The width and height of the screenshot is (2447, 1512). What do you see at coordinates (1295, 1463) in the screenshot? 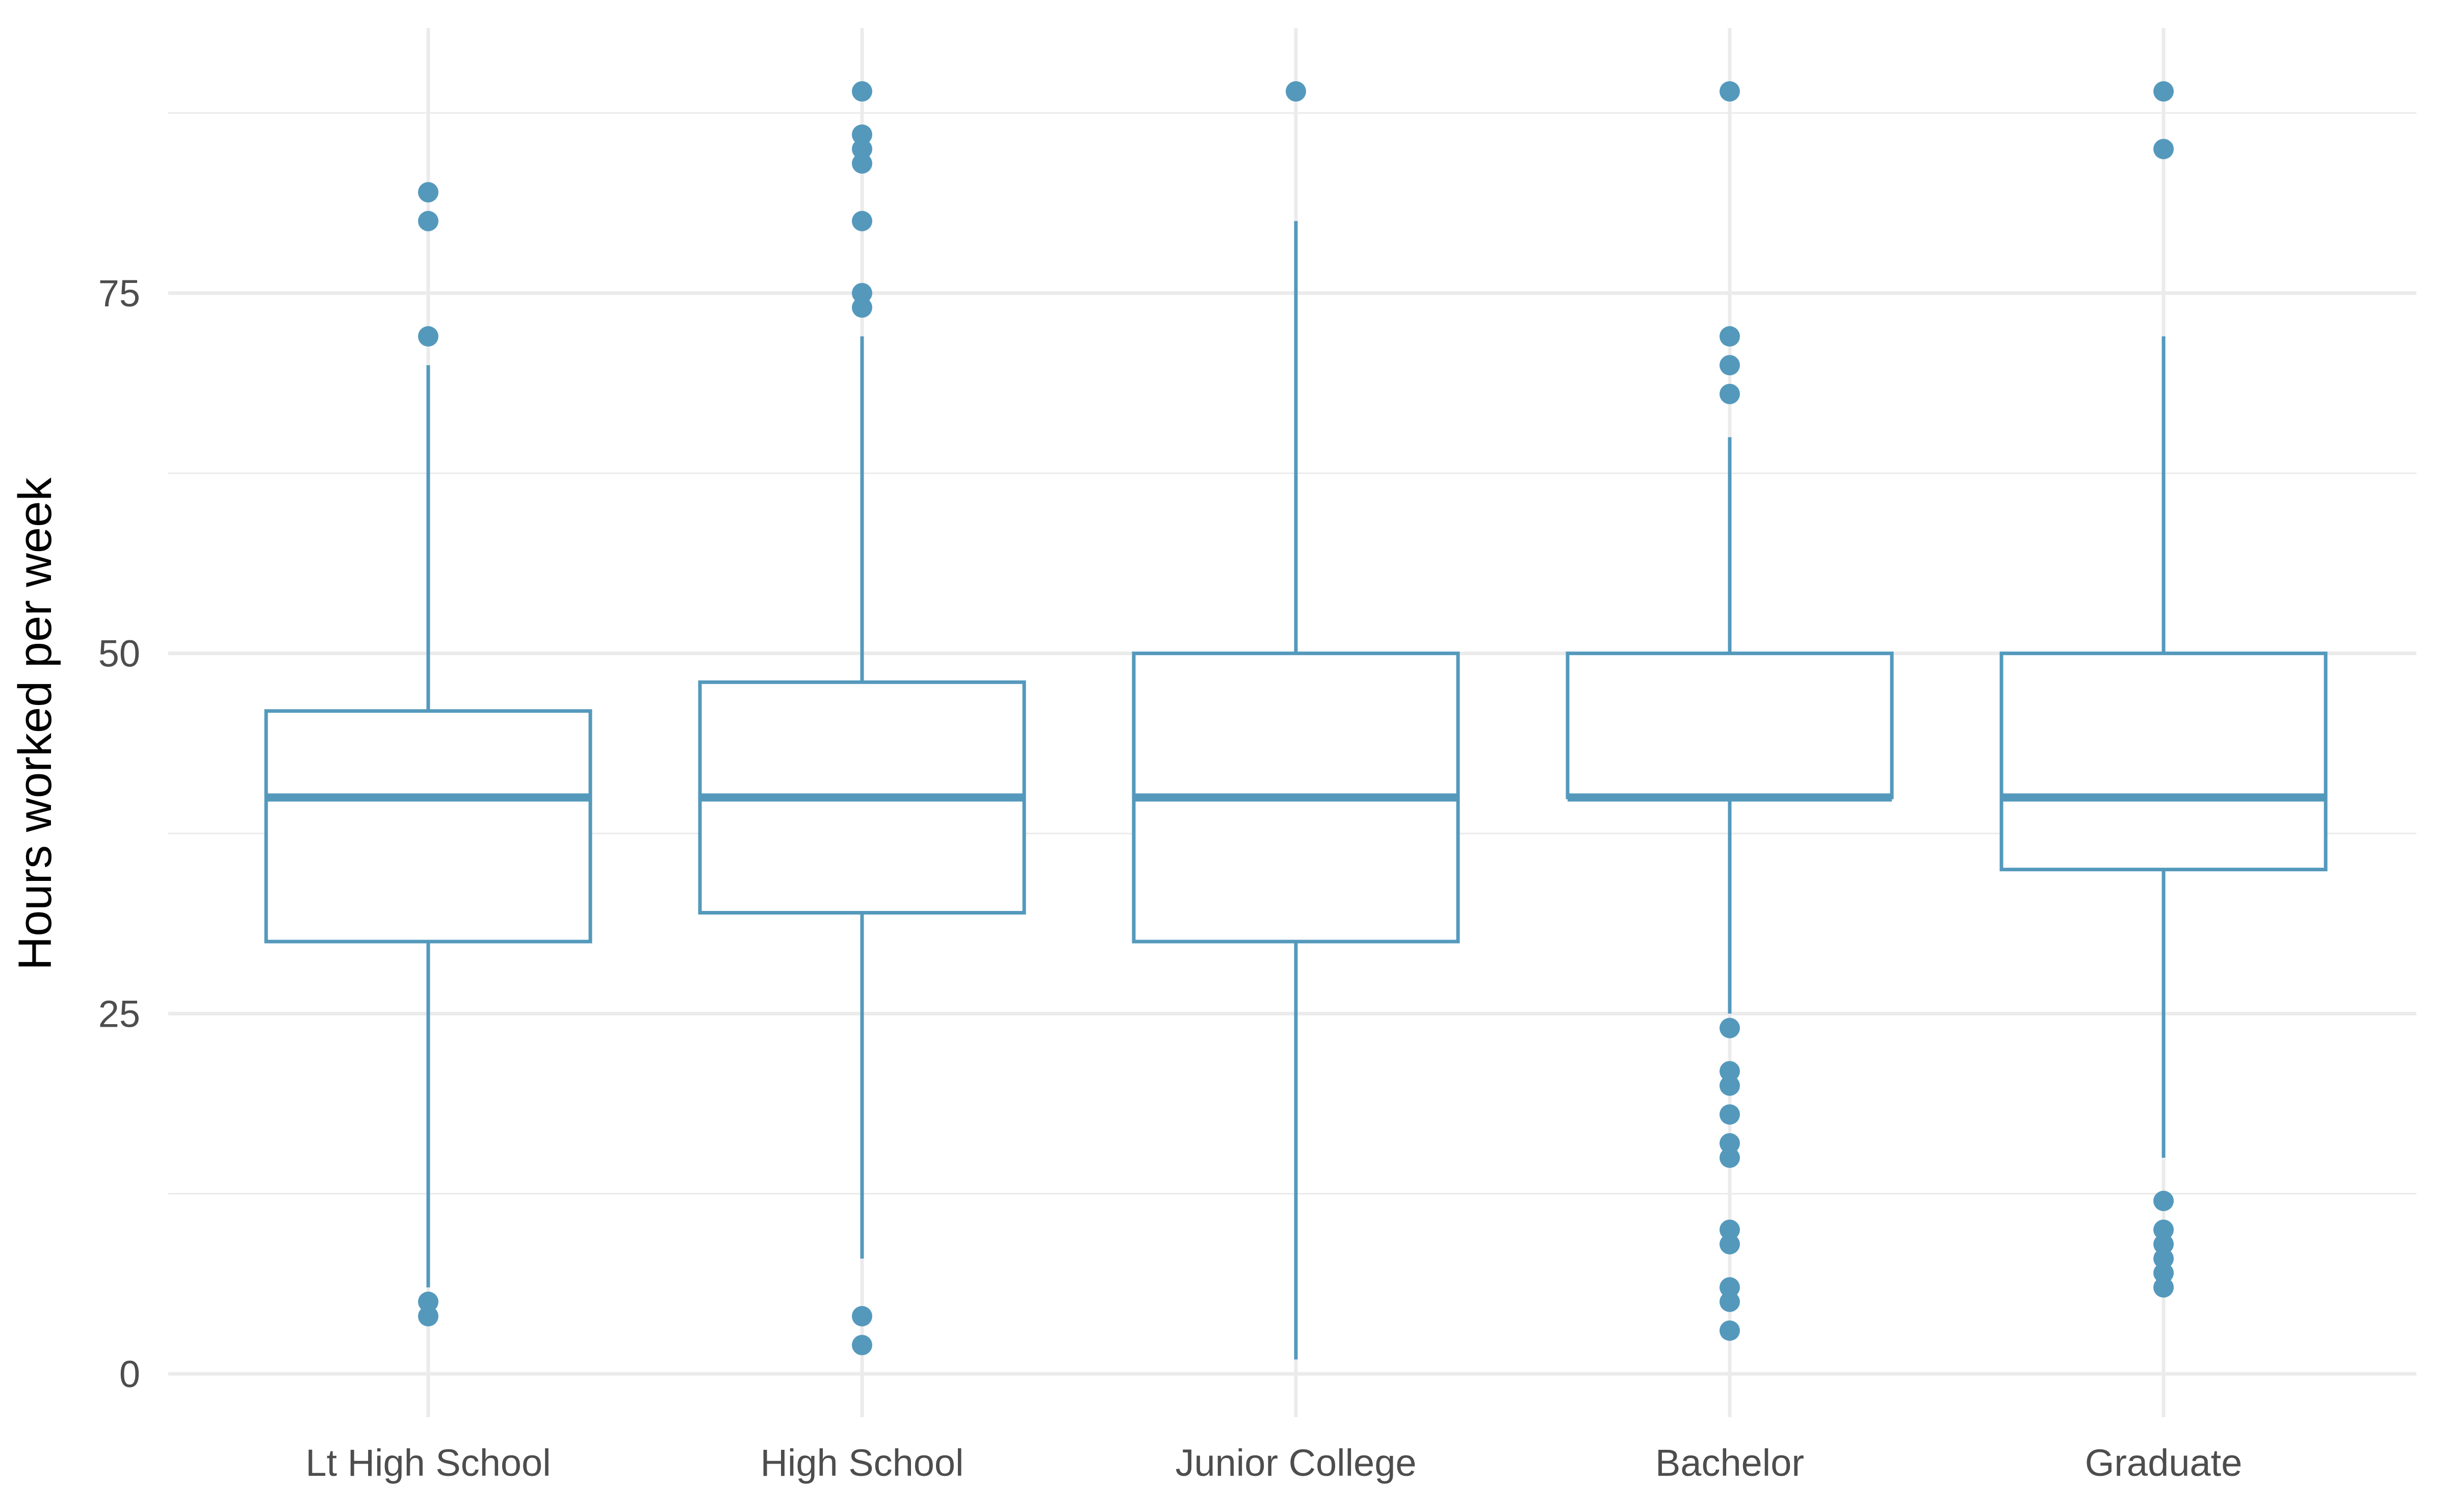
I see `x-tick-label: Junior College` at bounding box center [1295, 1463].